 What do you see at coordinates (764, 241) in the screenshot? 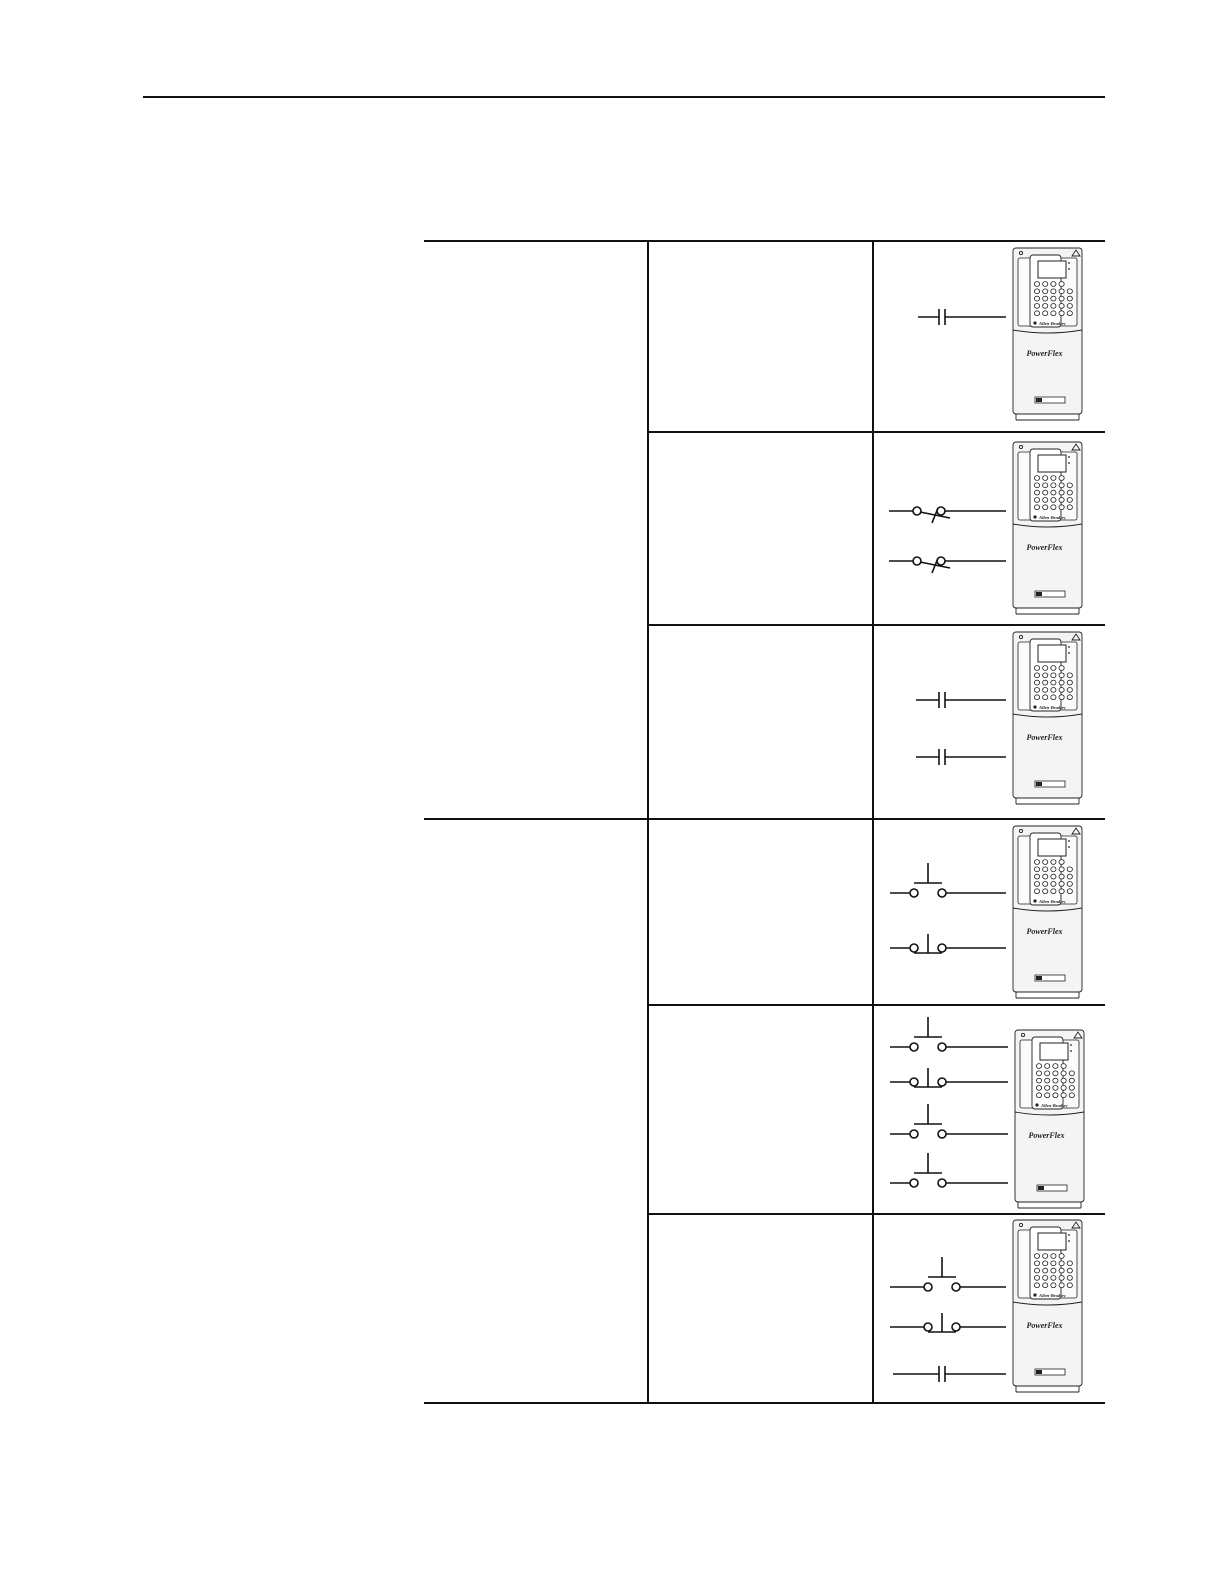
I see `table-top-rule` at bounding box center [764, 241].